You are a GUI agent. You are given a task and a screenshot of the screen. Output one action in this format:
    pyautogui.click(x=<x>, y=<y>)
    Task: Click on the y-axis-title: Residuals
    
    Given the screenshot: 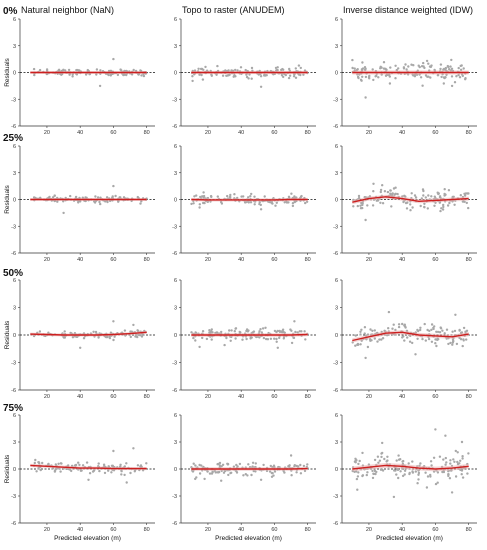 What is the action you would take?
    pyautogui.click(x=7, y=468)
    